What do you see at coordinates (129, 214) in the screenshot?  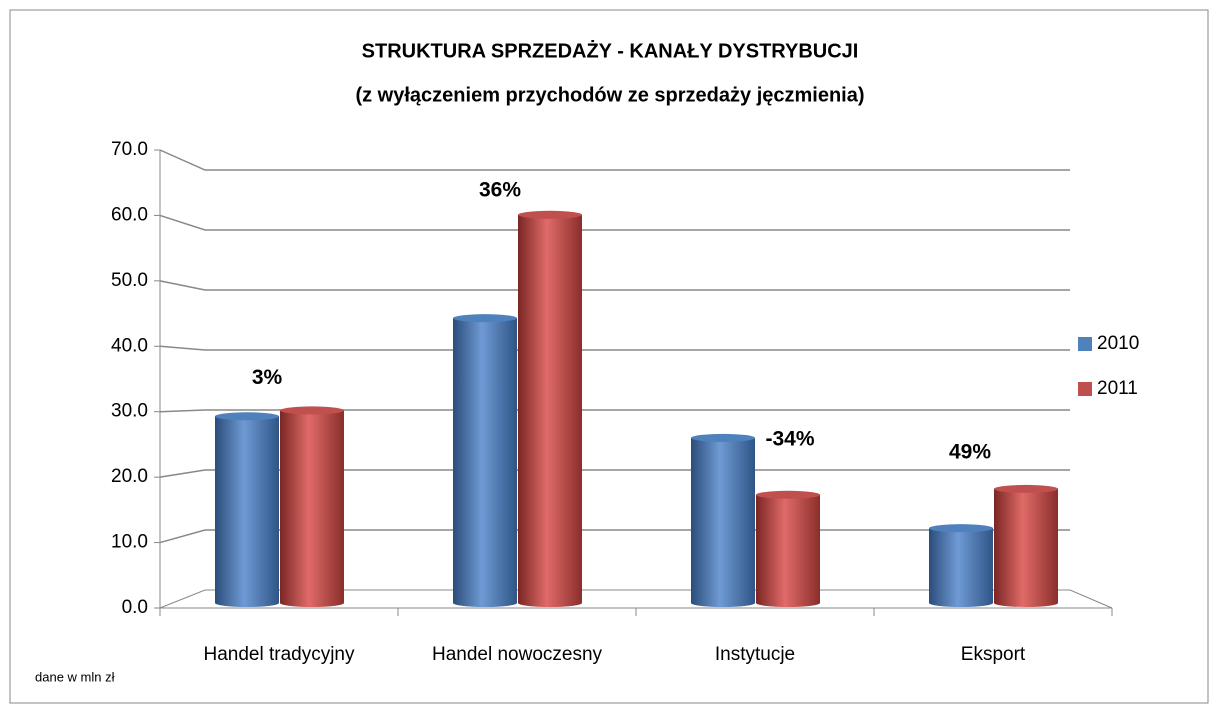 I see `y-tick-label: 60.0` at bounding box center [129, 214].